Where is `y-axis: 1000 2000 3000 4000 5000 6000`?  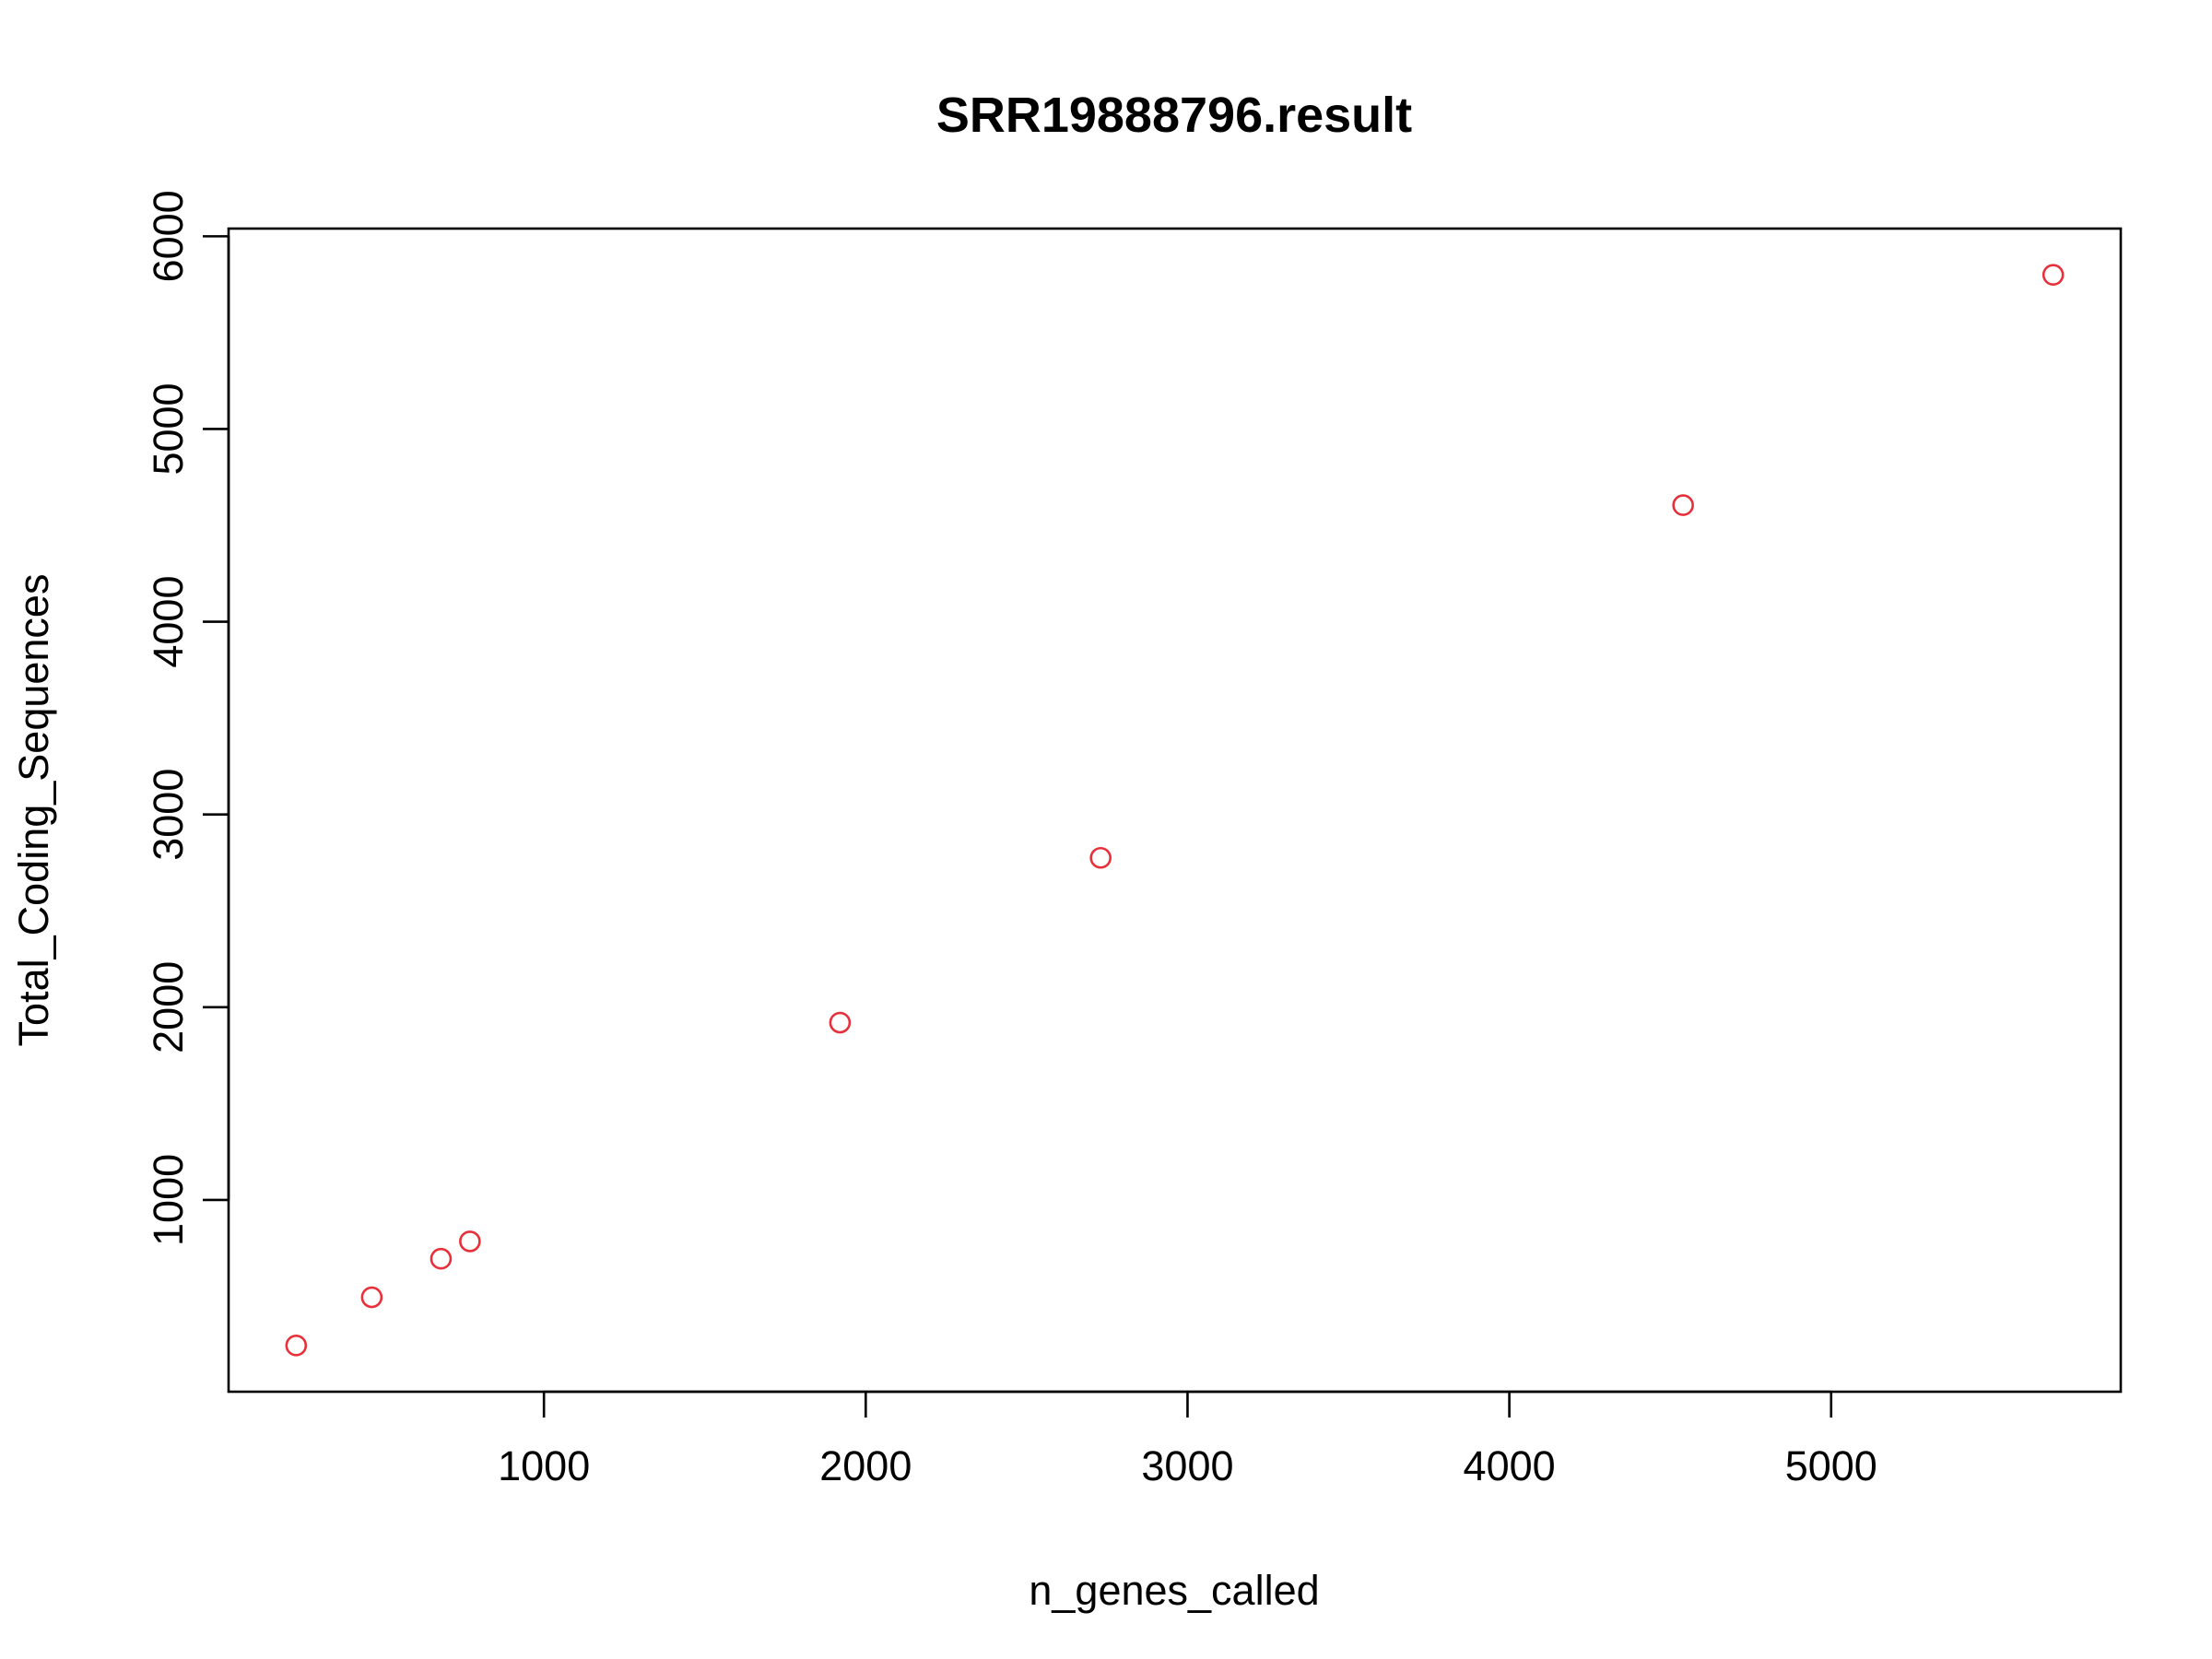
y-axis: 1000 2000 3000 4000 5000 6000 is located at coordinates (187, 718).